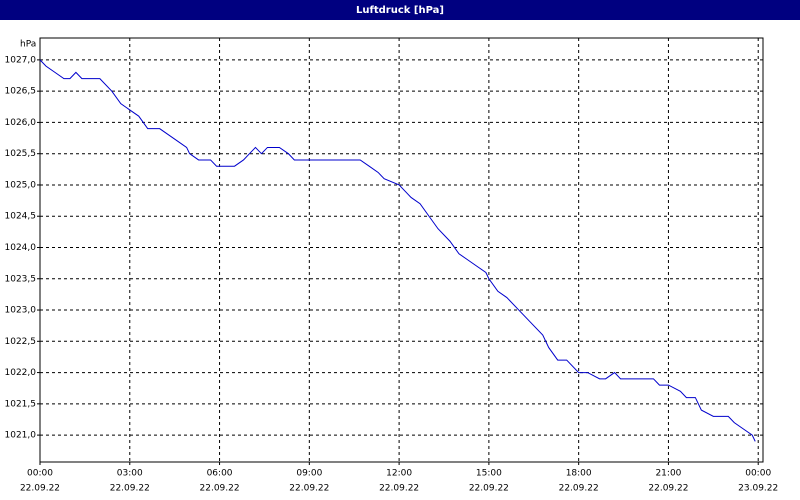 Image resolution: width=800 pixels, height=500 pixels. What do you see at coordinates (21, 217) in the screenshot?
I see `y-tick-label: 1024,5` at bounding box center [21, 217].